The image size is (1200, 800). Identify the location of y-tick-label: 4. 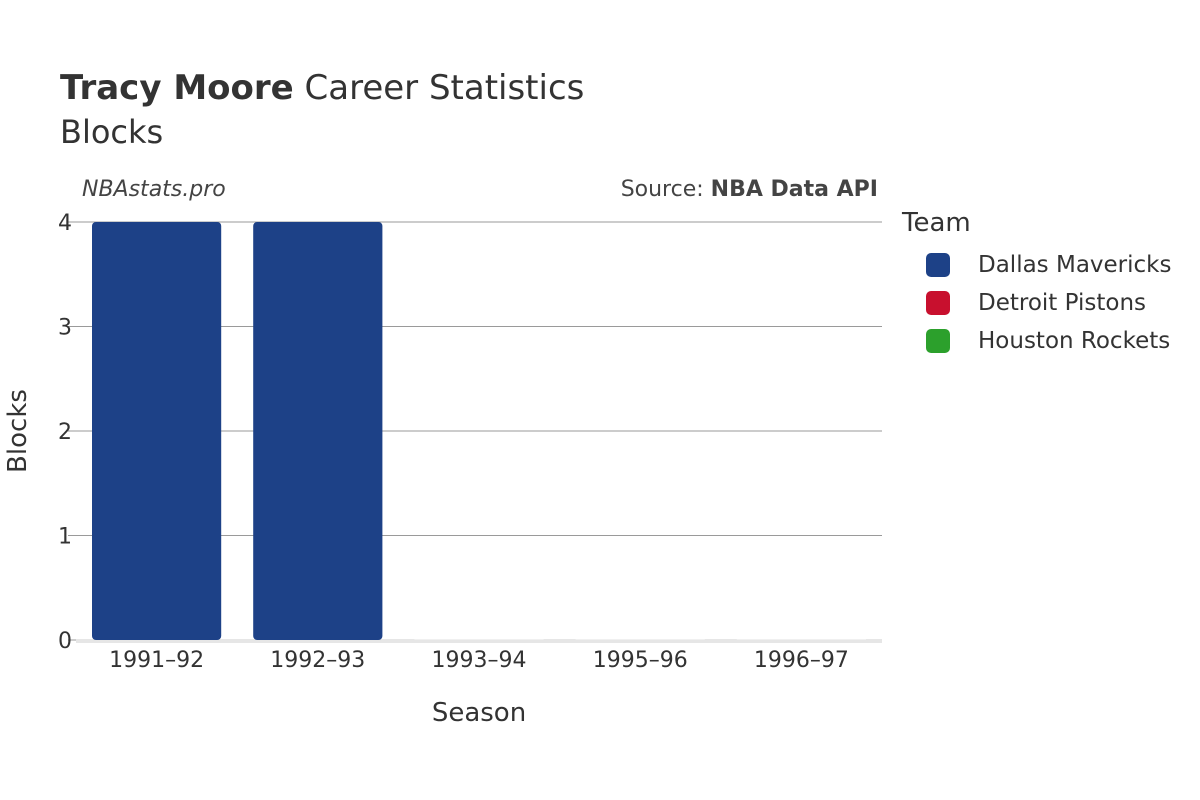
(65, 223).